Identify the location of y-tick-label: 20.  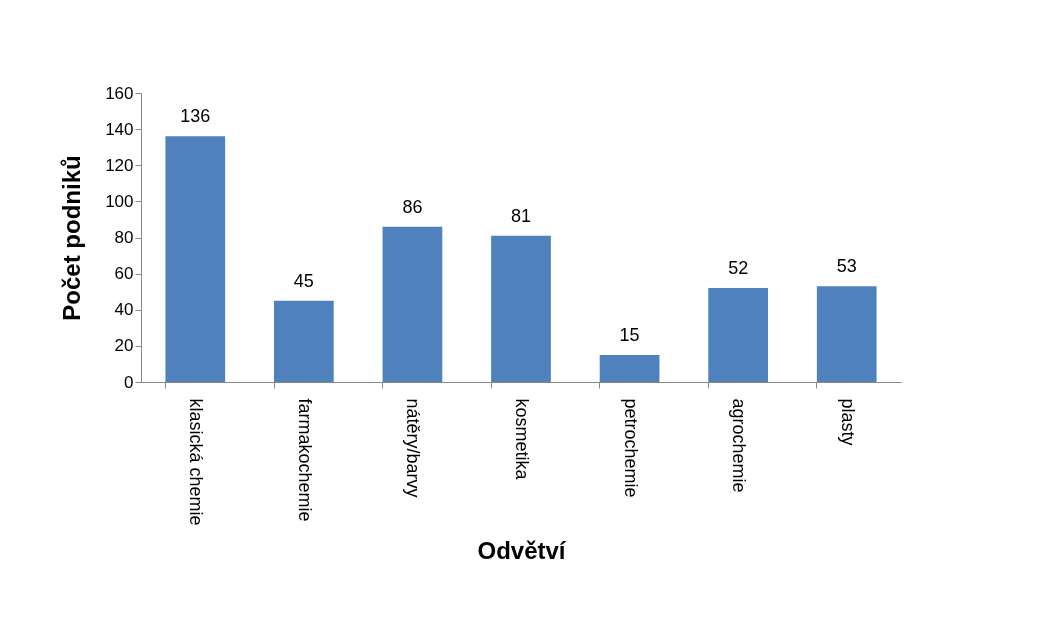
(124, 346).